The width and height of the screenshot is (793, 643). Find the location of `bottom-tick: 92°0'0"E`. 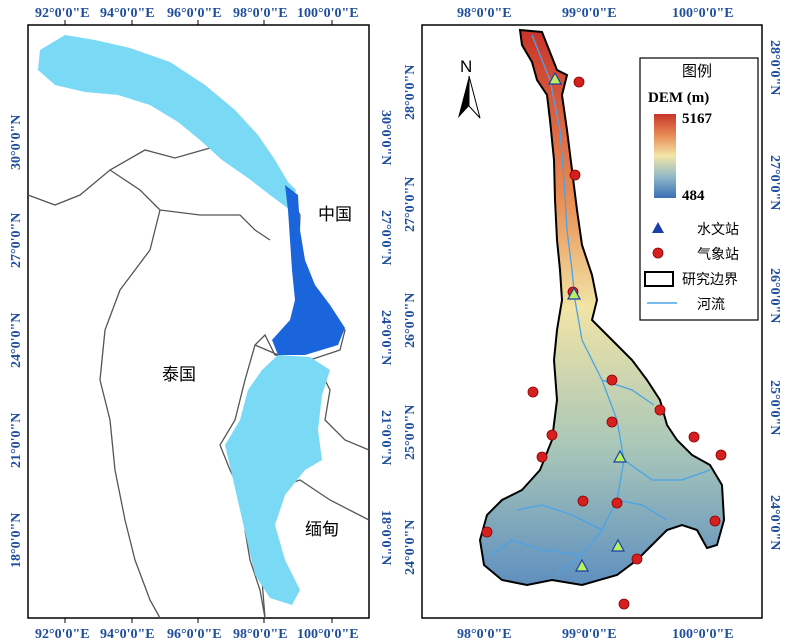

bottom-tick: 92°0'0"E is located at coordinates (62, 634).